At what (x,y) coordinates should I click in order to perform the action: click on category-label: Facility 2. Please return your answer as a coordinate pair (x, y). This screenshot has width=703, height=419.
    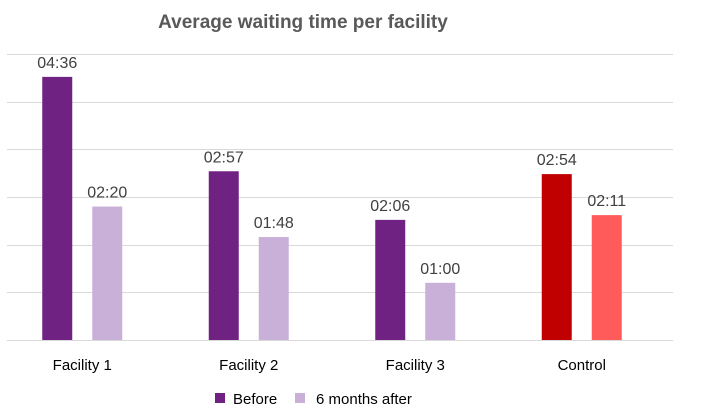
    Looking at the image, I should click on (248, 365).